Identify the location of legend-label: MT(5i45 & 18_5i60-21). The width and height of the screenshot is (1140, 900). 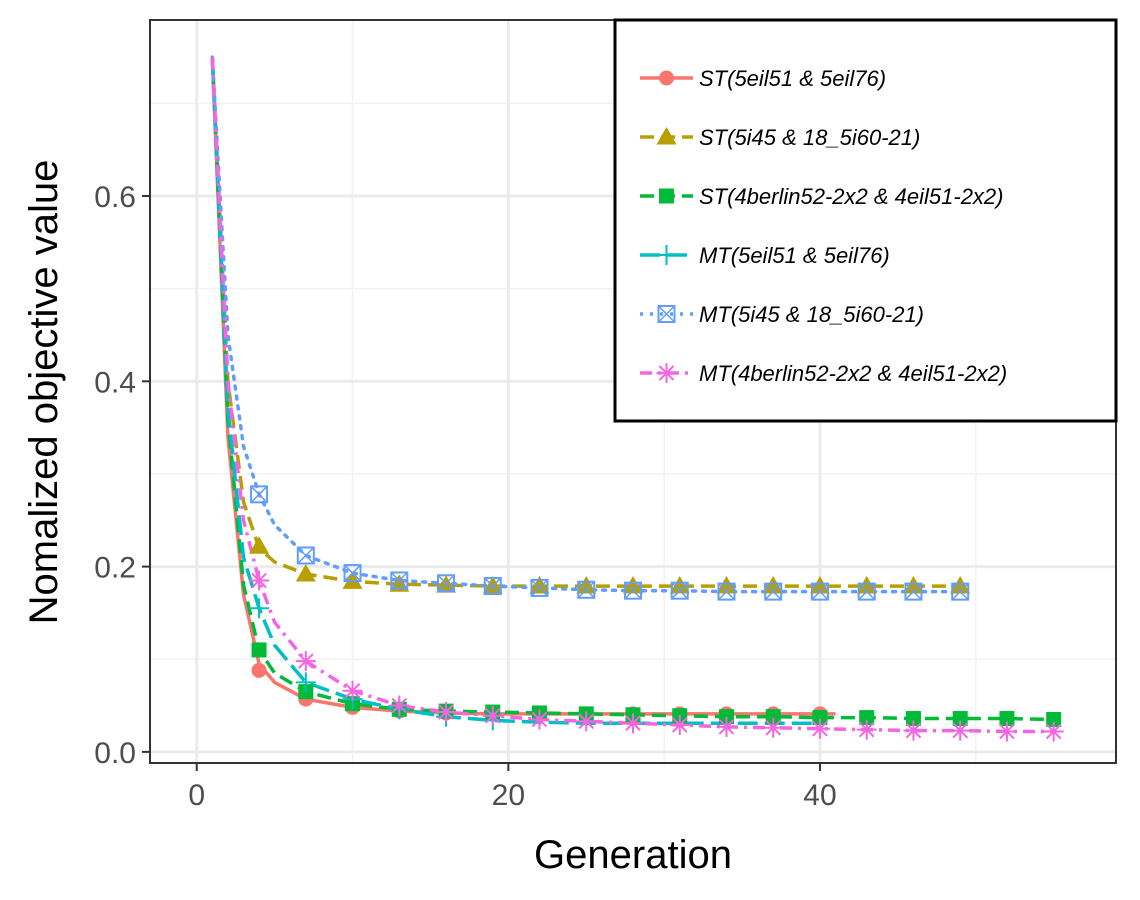
(811, 314).